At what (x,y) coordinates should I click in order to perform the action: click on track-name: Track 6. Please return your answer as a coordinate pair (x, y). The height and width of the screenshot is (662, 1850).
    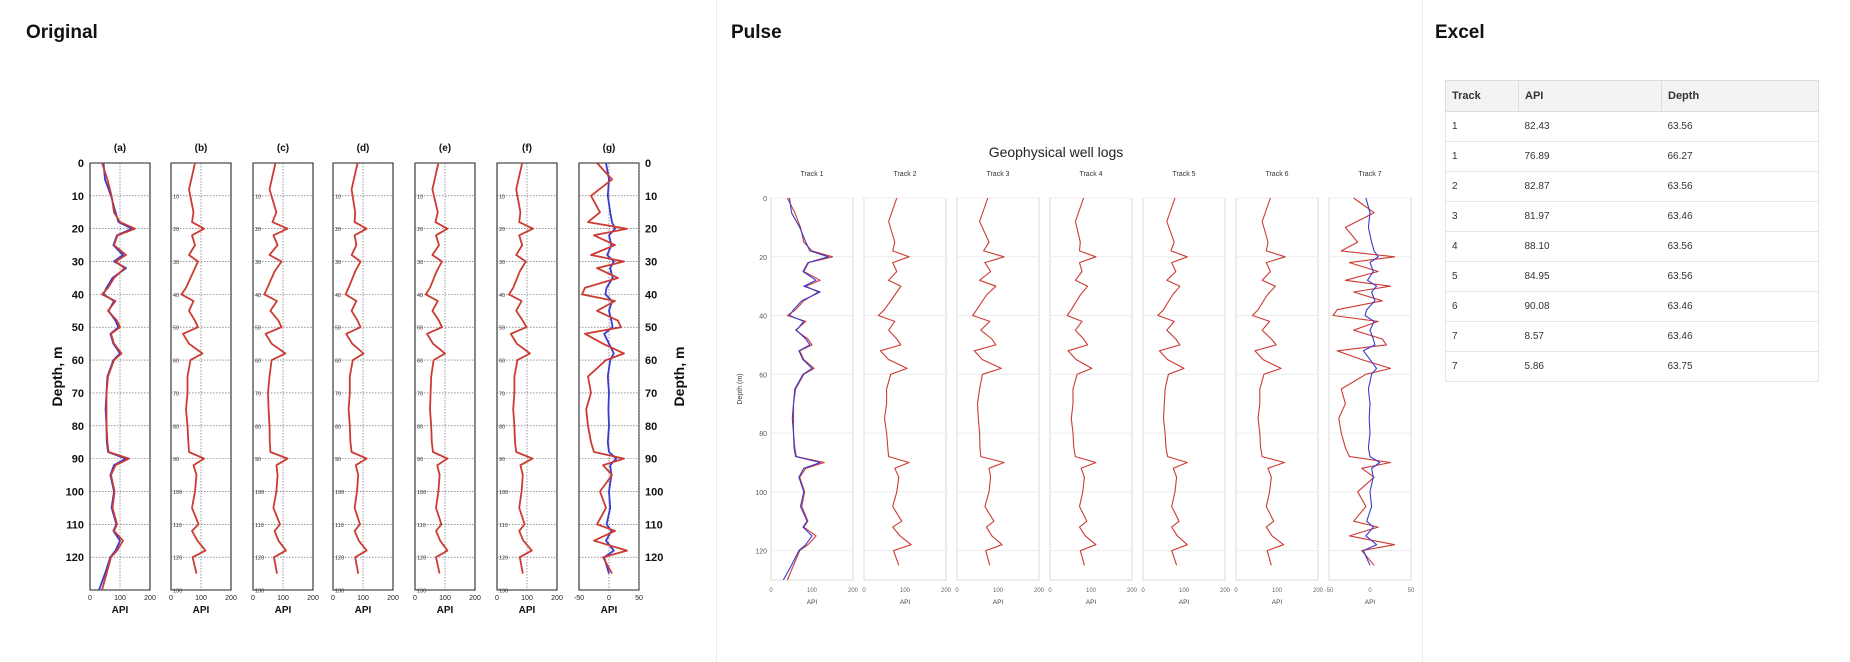
    Looking at the image, I should click on (1276, 174).